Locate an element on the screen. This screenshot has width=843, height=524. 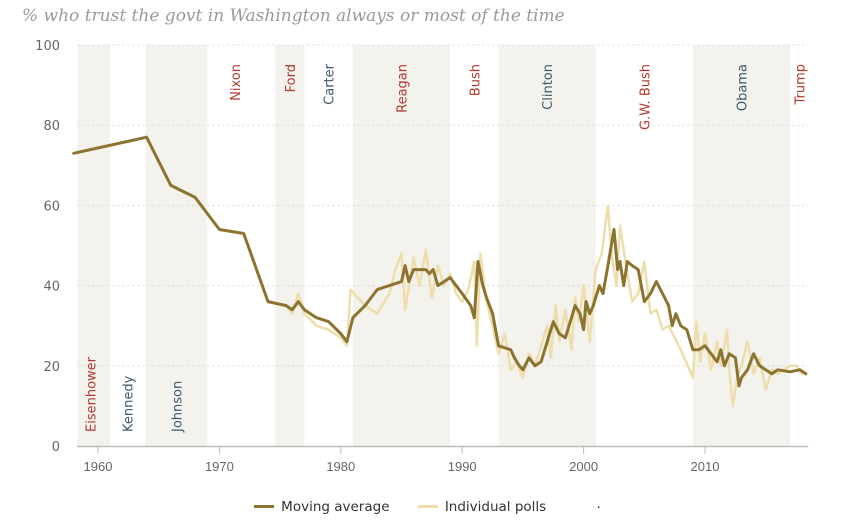
presidency-label-kennedy: Kennedy is located at coordinates (129, 403).